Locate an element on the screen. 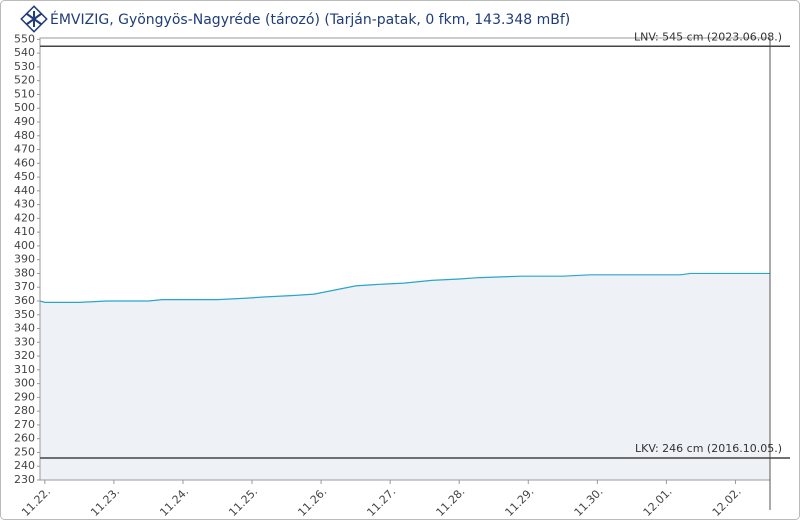 This screenshot has height=520, width=800. y-tick-label: 280 is located at coordinates (24, 410).